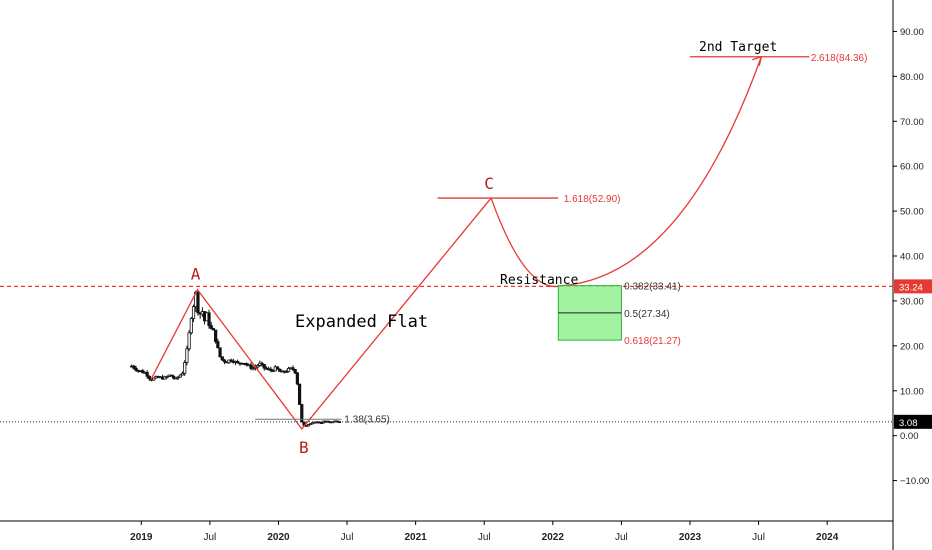 The image size is (932, 550). Describe the element at coordinates (647, 314) in the screenshot. I see `fib-05-label: 0.5(27.34)` at that location.